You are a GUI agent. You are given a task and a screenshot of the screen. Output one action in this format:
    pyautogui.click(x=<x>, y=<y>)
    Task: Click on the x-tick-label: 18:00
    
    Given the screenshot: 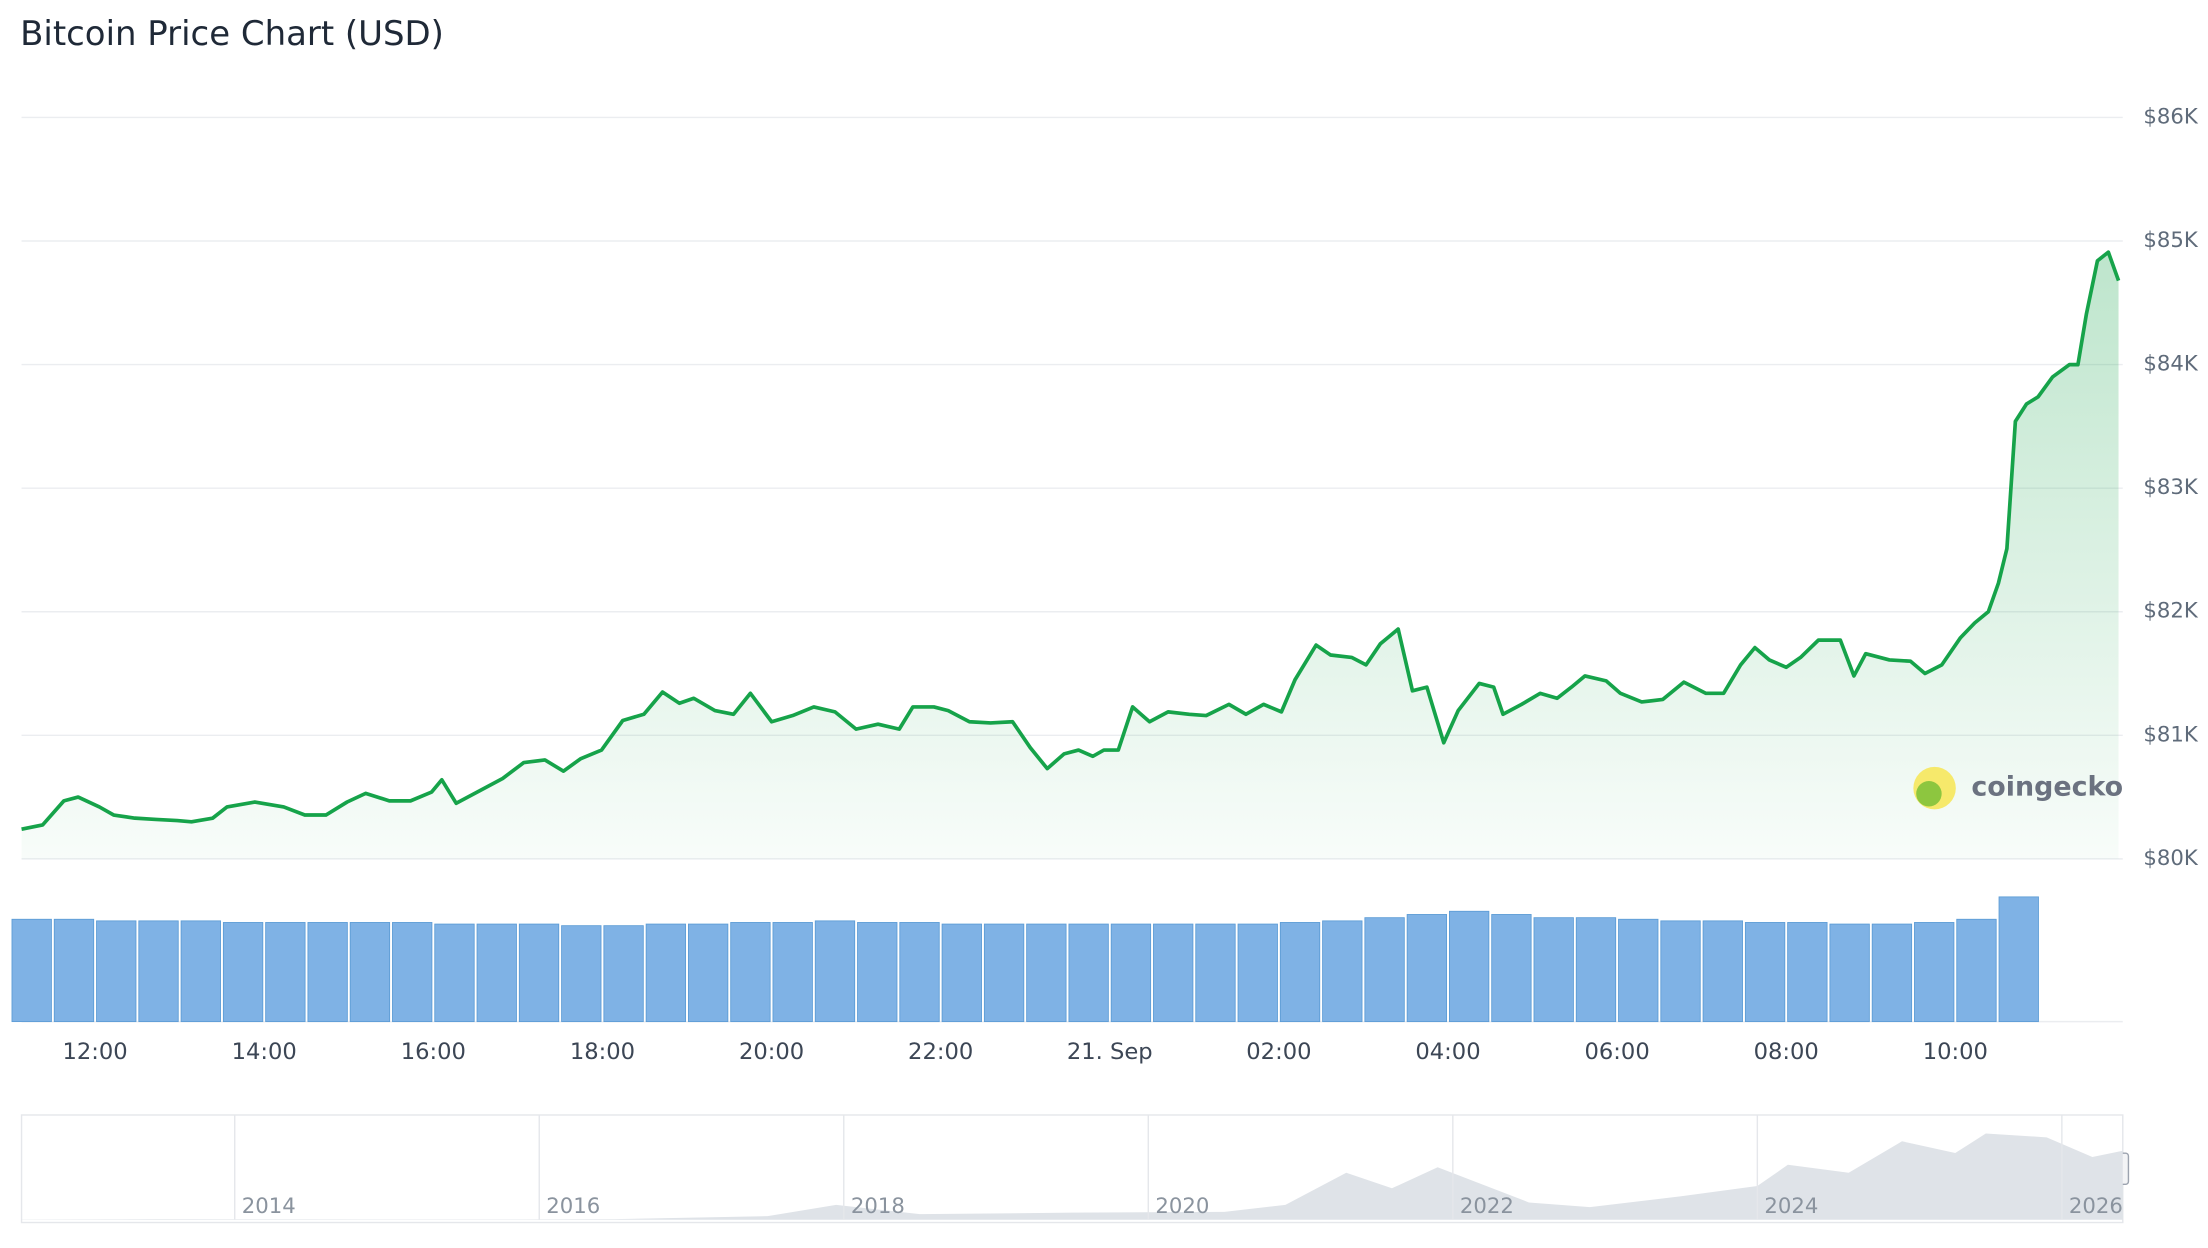 What is the action you would take?
    pyautogui.click(x=602, y=1052)
    